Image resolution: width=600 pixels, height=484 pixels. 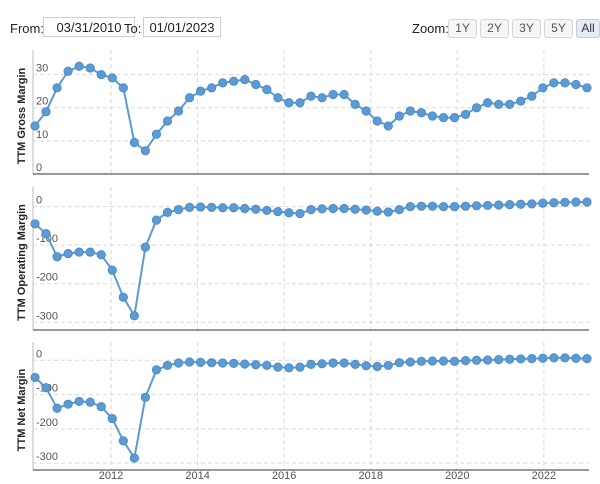 What do you see at coordinates (588, 28) in the screenshot?
I see `zoom-button-all: All` at bounding box center [588, 28].